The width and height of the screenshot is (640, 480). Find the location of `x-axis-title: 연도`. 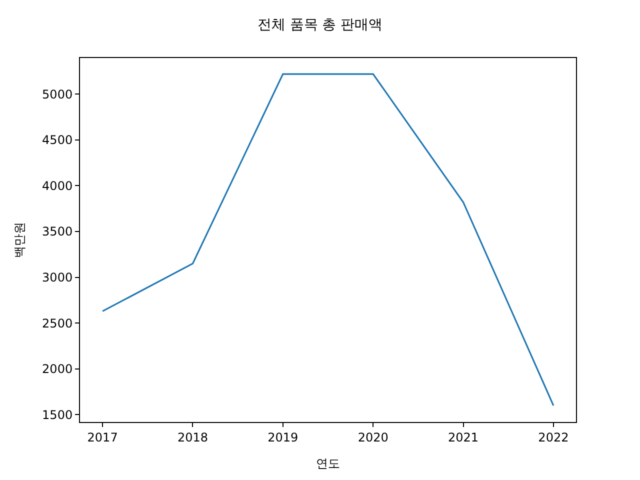

x-axis-title: 연도 is located at coordinates (328, 463).